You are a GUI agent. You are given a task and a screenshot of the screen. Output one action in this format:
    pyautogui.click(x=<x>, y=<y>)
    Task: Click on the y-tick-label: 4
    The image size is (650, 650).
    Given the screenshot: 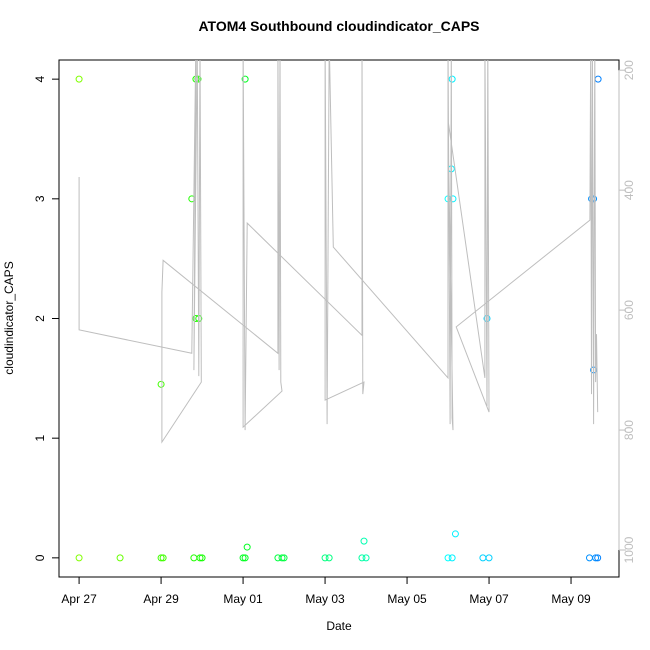 What is the action you would take?
    pyautogui.click(x=40, y=78)
    